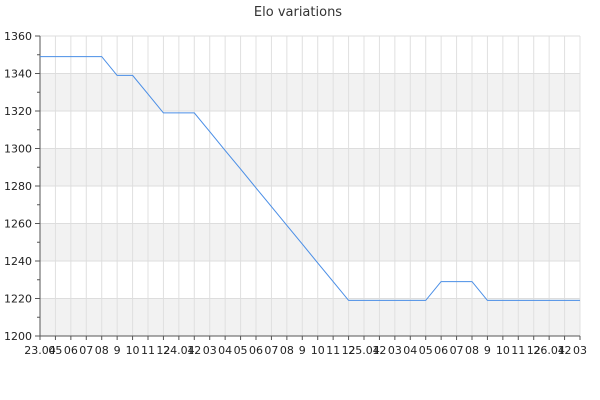 The image size is (600, 400). Describe the element at coordinates (18, 111) in the screenshot. I see `y-tick-label: 1320` at that location.